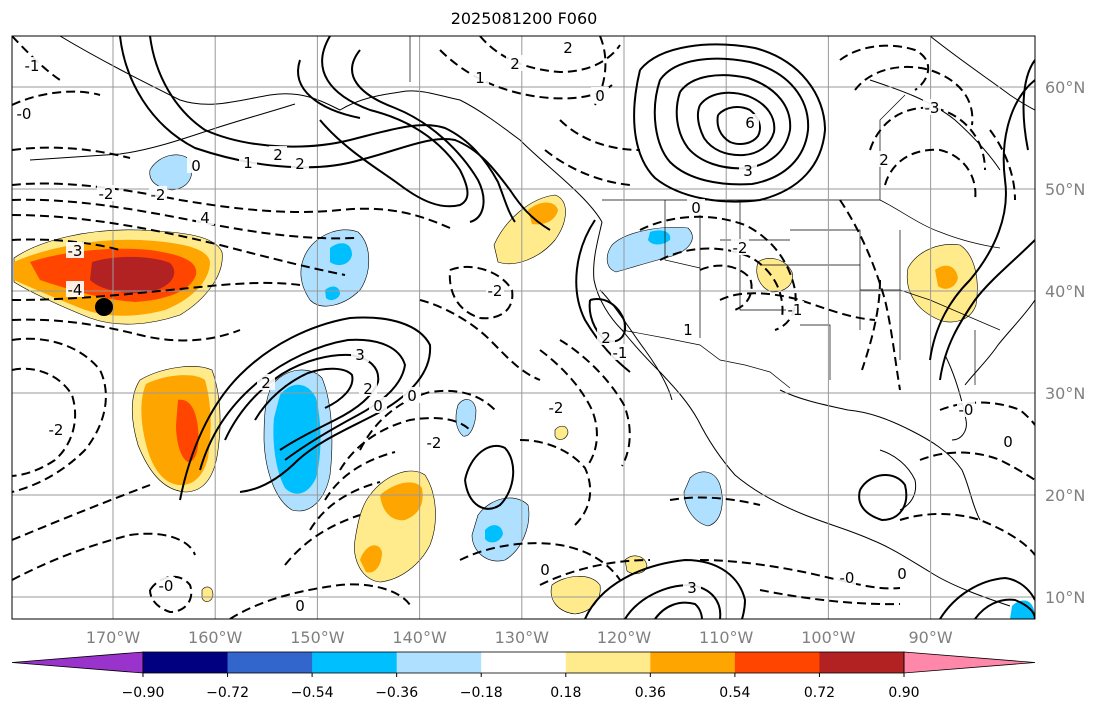 Image resolution: width=1105 pixels, height=712 pixels. Describe the element at coordinates (331, 129) in the screenshot. I see `alaska-coast` at that location.